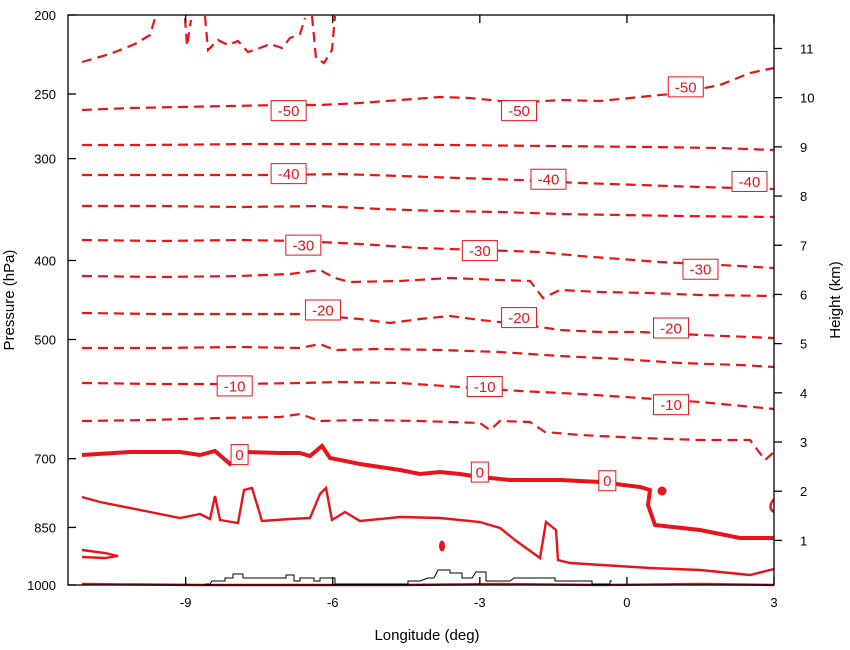  What do you see at coordinates (626, 602) in the screenshot?
I see `x-tick-label: 0` at bounding box center [626, 602].